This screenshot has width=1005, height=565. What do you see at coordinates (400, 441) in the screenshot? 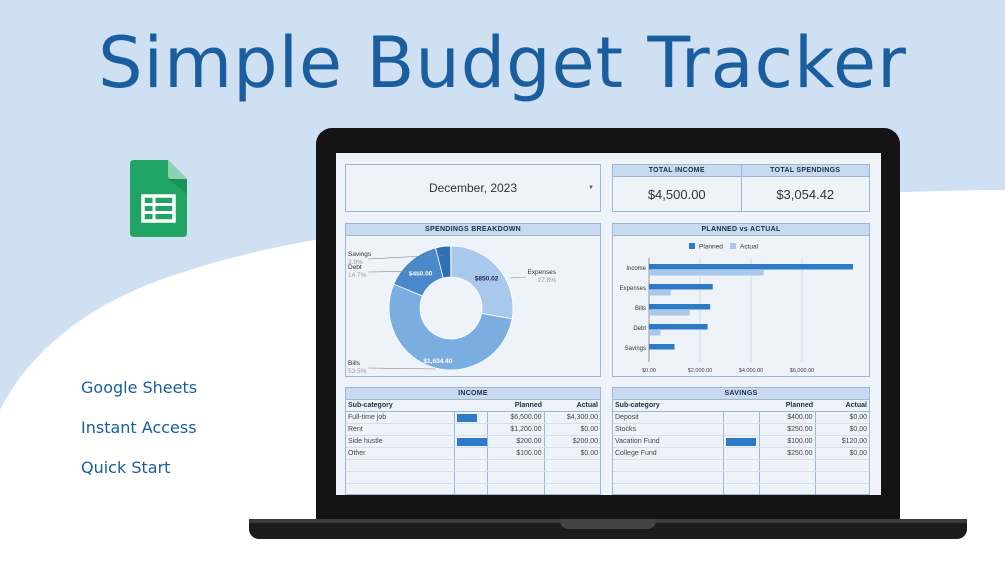
I see `cell-subcategory: Side hustle` at bounding box center [400, 441].